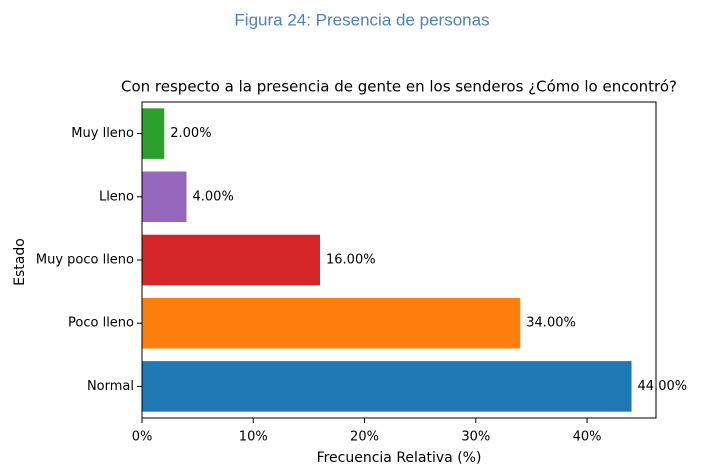 The image size is (725, 468). I want to click on x-tick-label: 30%, so click(475, 437).